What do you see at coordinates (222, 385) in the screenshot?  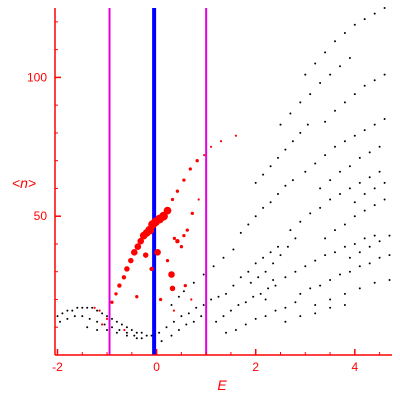 I see `x-axis-label: E` at bounding box center [222, 385].